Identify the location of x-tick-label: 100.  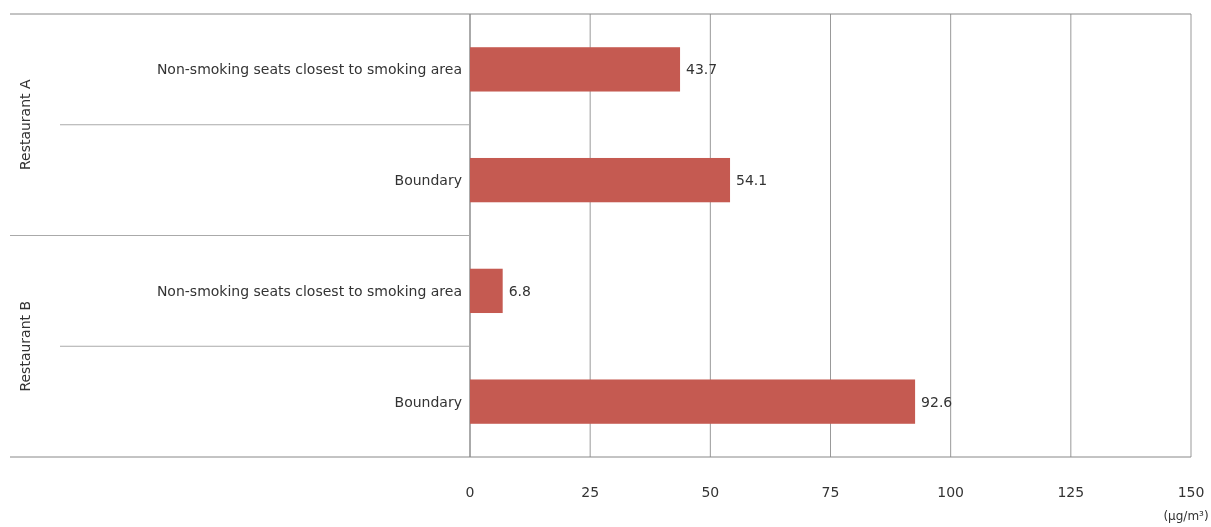
(951, 492).